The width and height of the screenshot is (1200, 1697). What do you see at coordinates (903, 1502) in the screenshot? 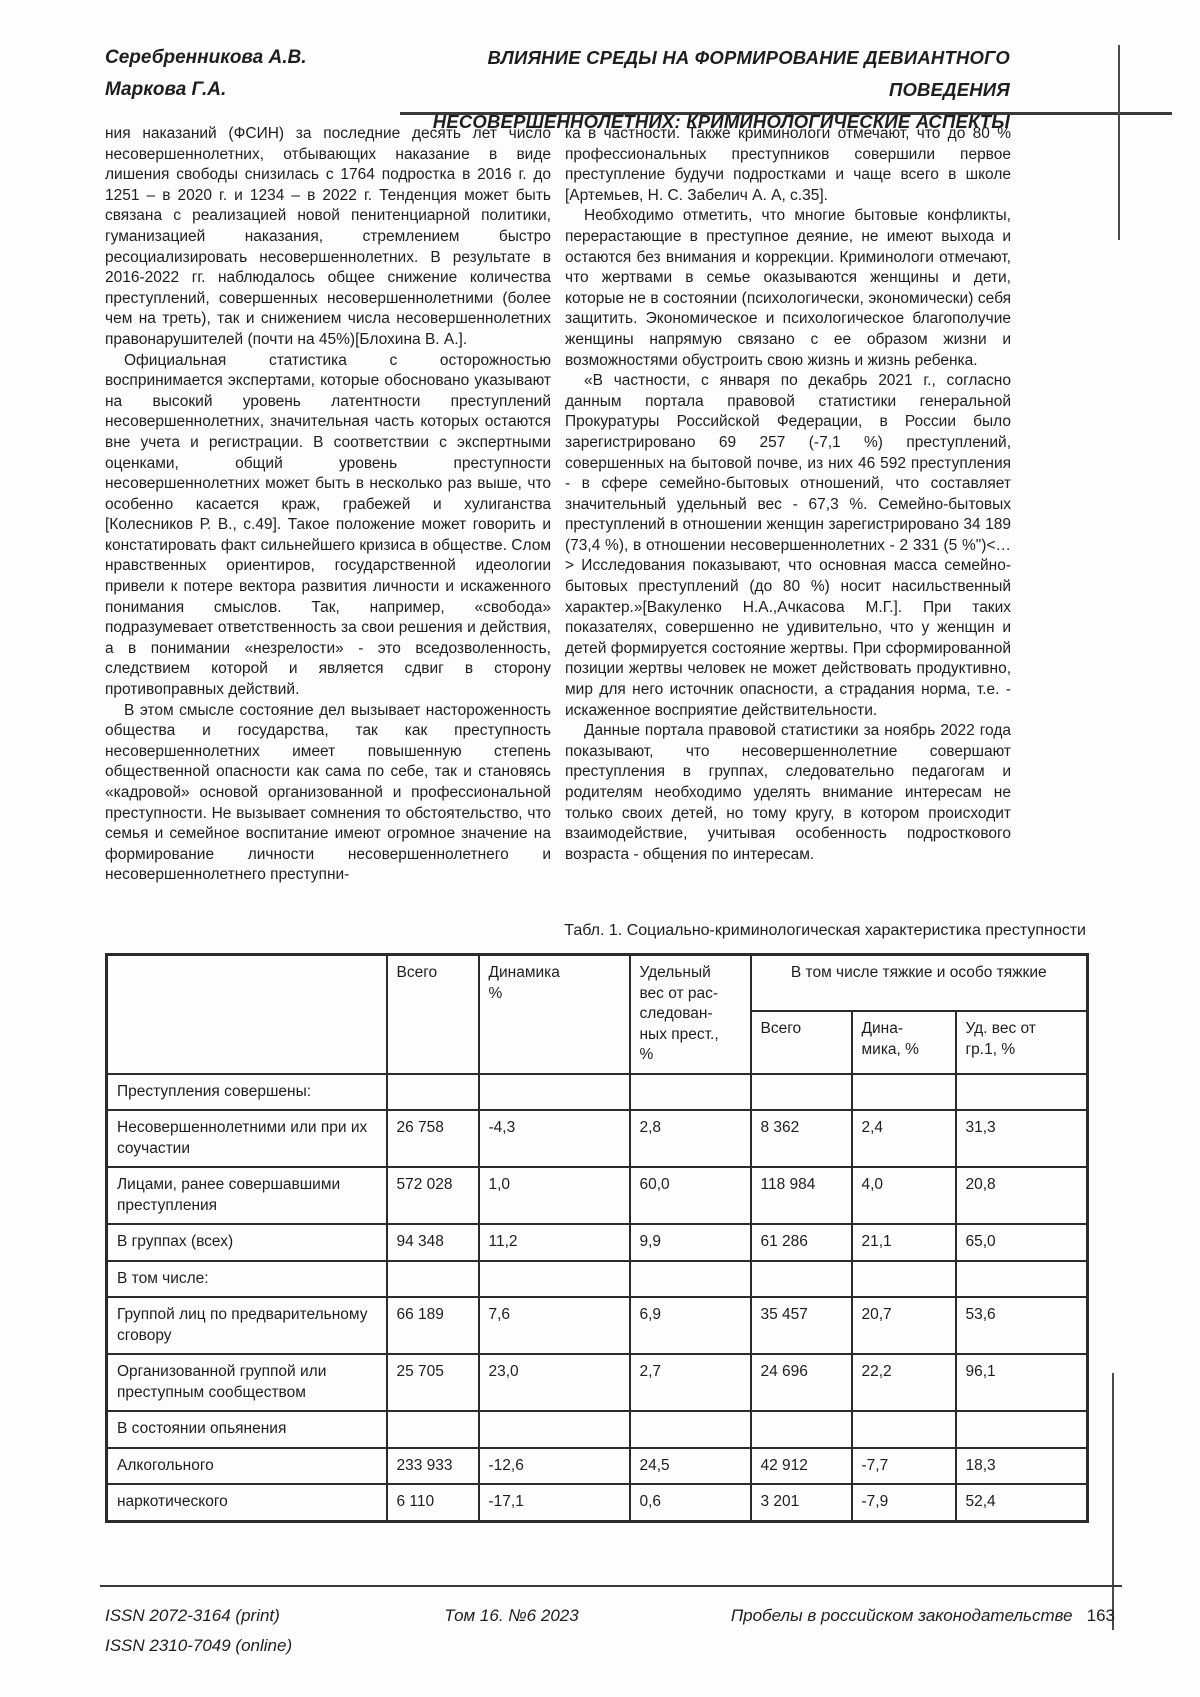
I see `table-cell: -7,9` at bounding box center [903, 1502].